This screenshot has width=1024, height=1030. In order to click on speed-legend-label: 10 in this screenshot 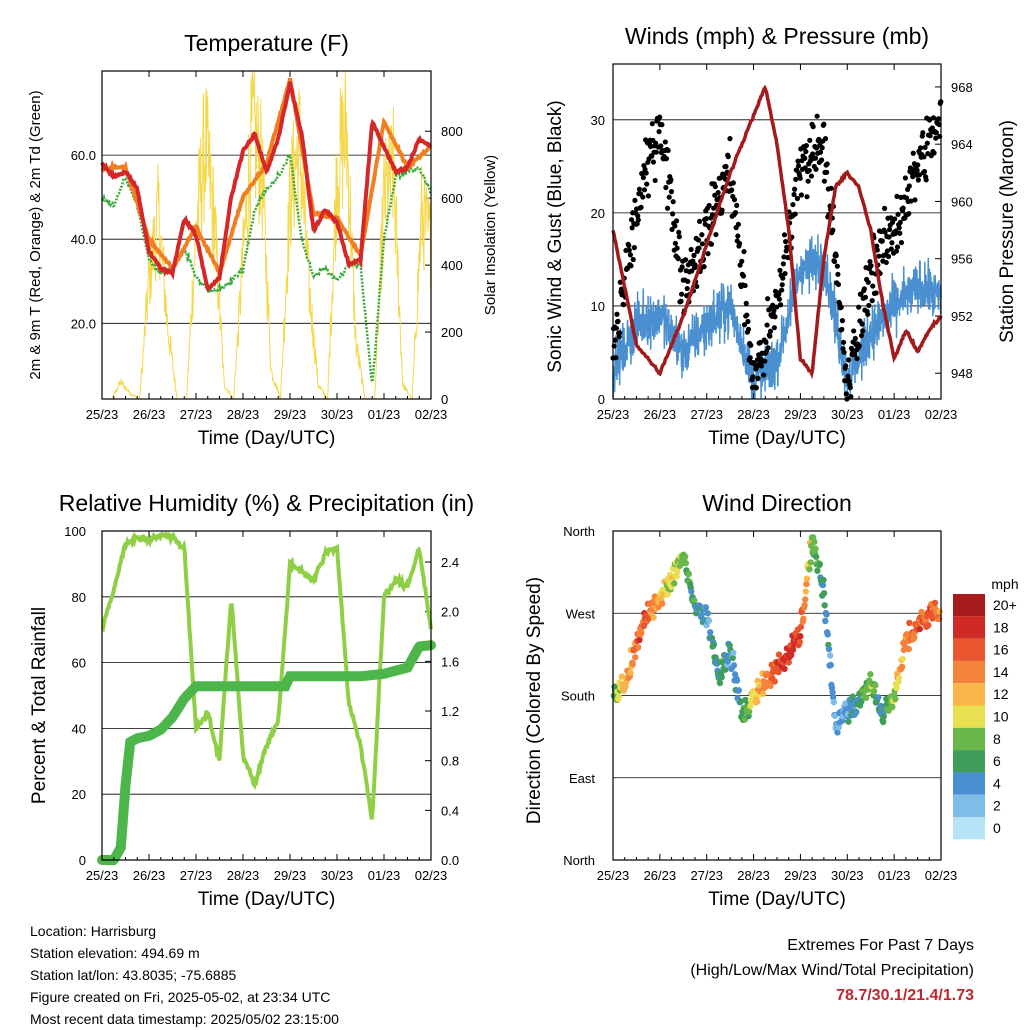, I will do `click(1001, 717)`.